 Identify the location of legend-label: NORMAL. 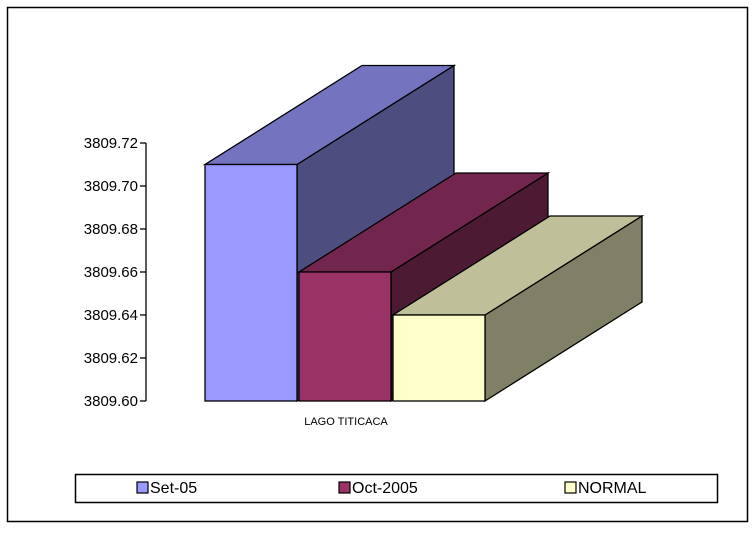
(612, 488).